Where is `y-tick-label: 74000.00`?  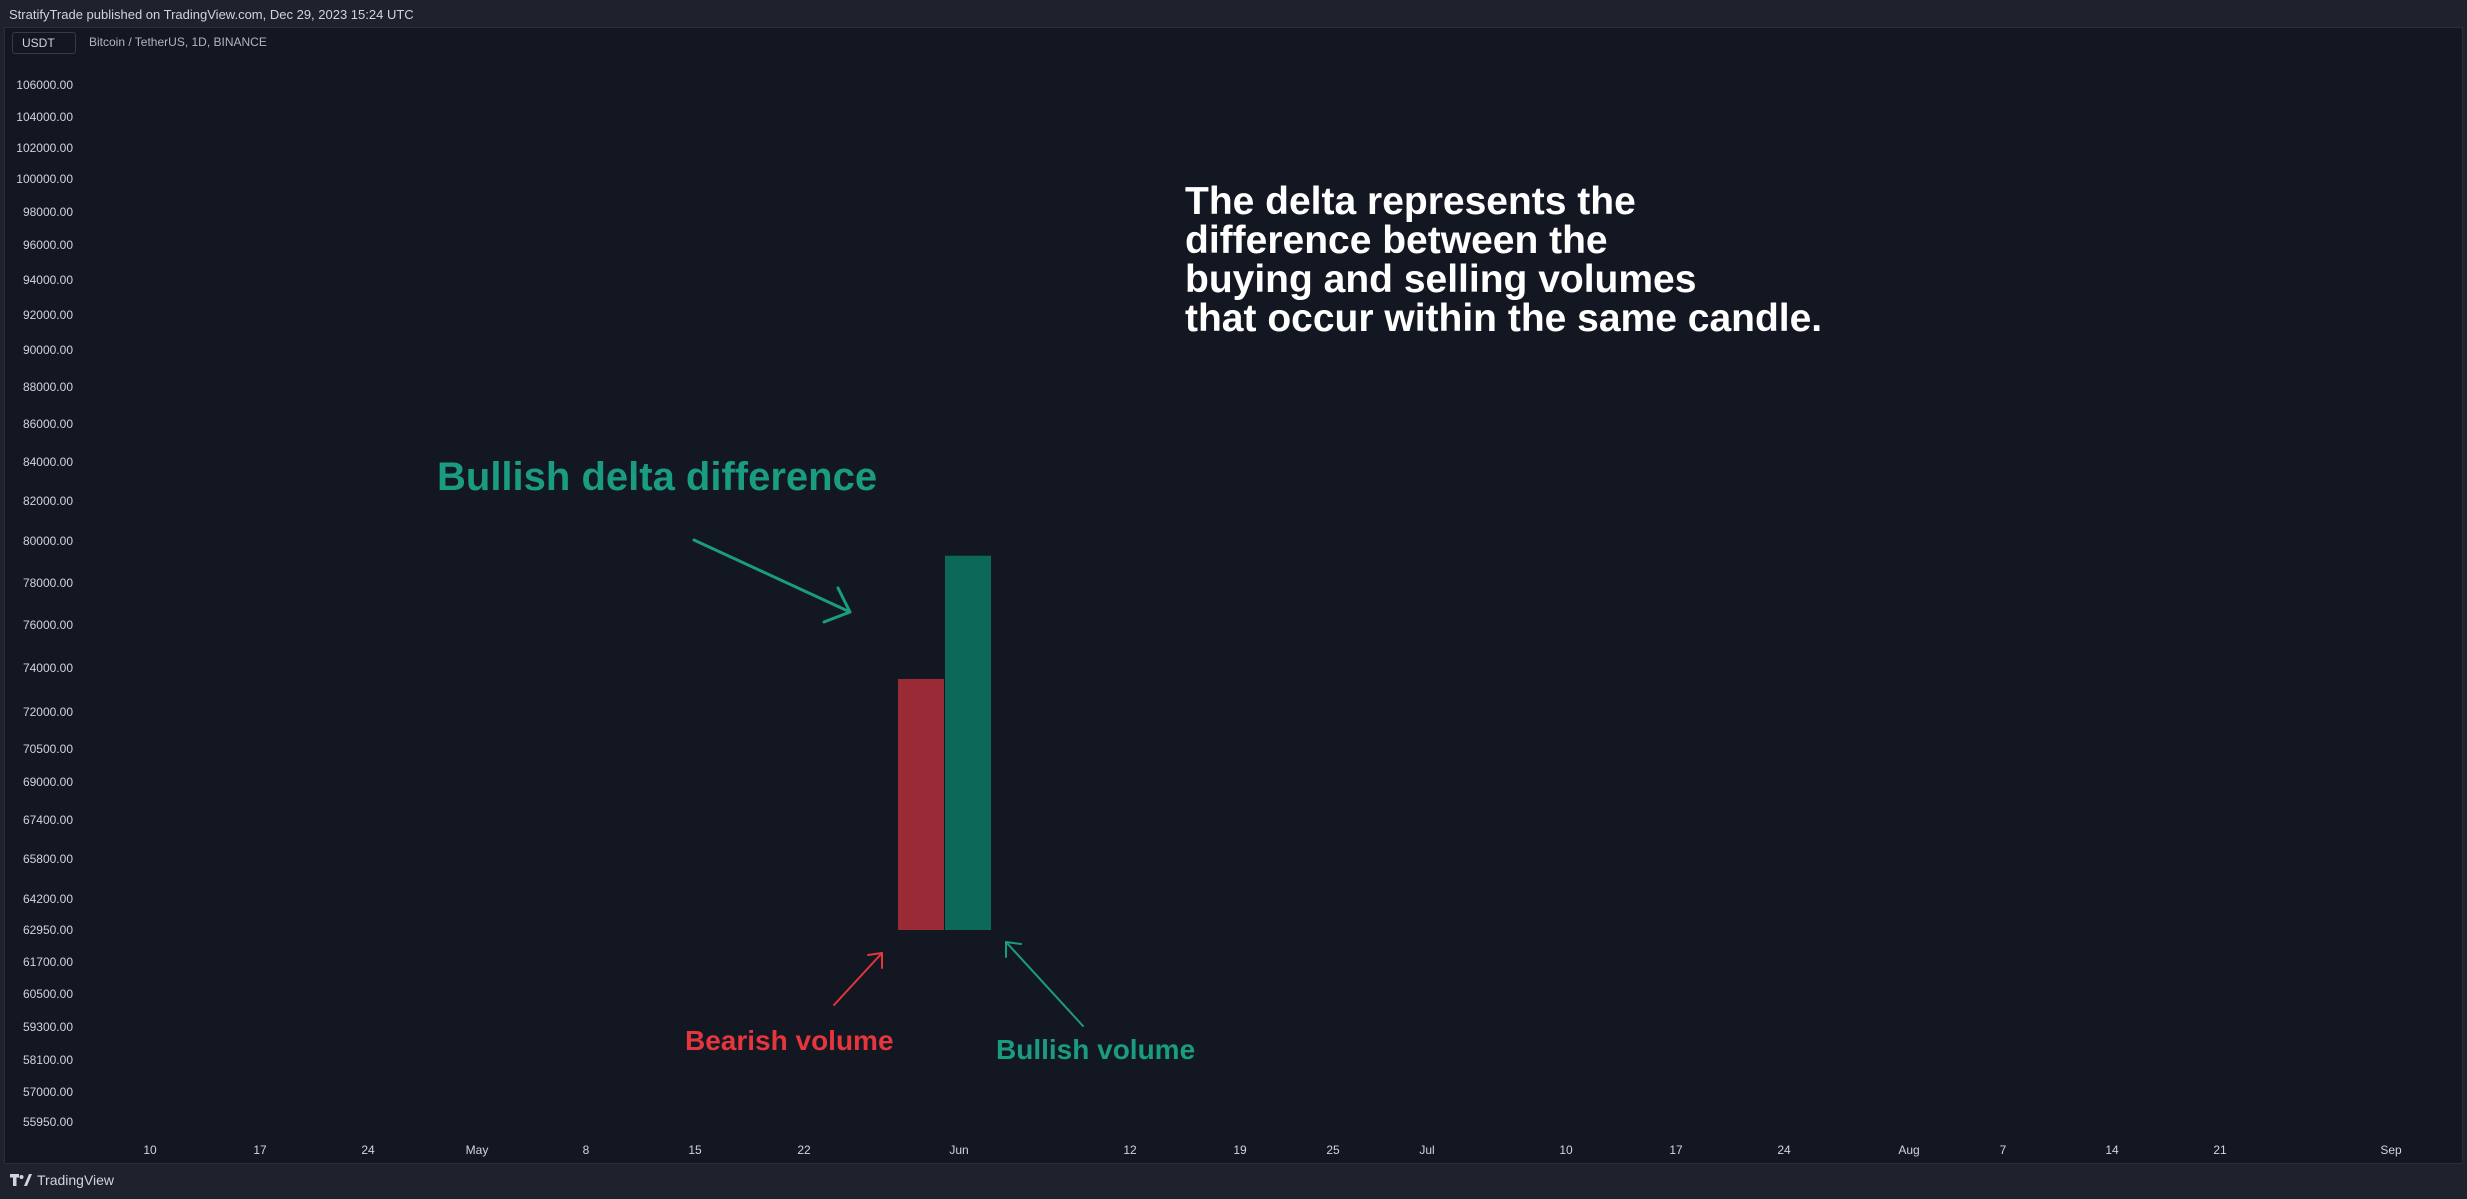
y-tick-label: 74000.00 is located at coordinates (48, 668).